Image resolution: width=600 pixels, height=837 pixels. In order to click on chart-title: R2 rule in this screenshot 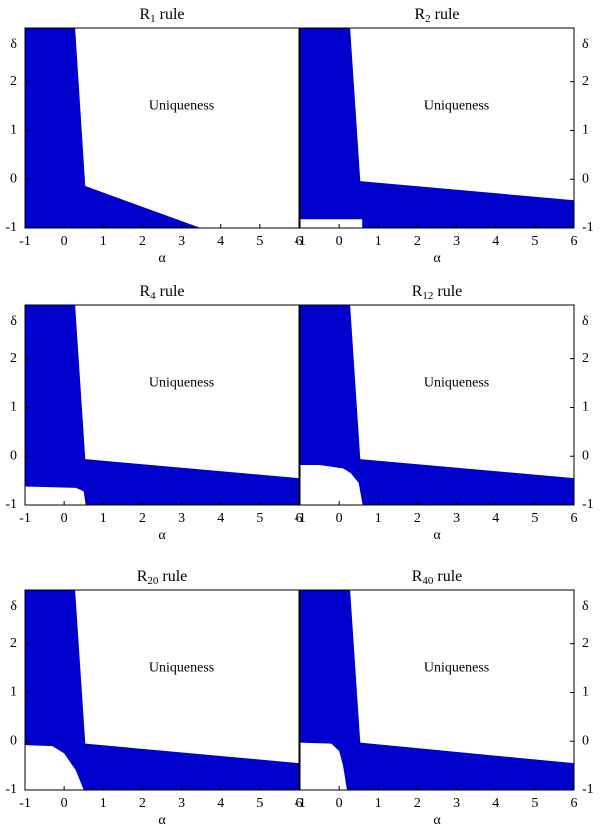, I will do `click(436, 15)`.